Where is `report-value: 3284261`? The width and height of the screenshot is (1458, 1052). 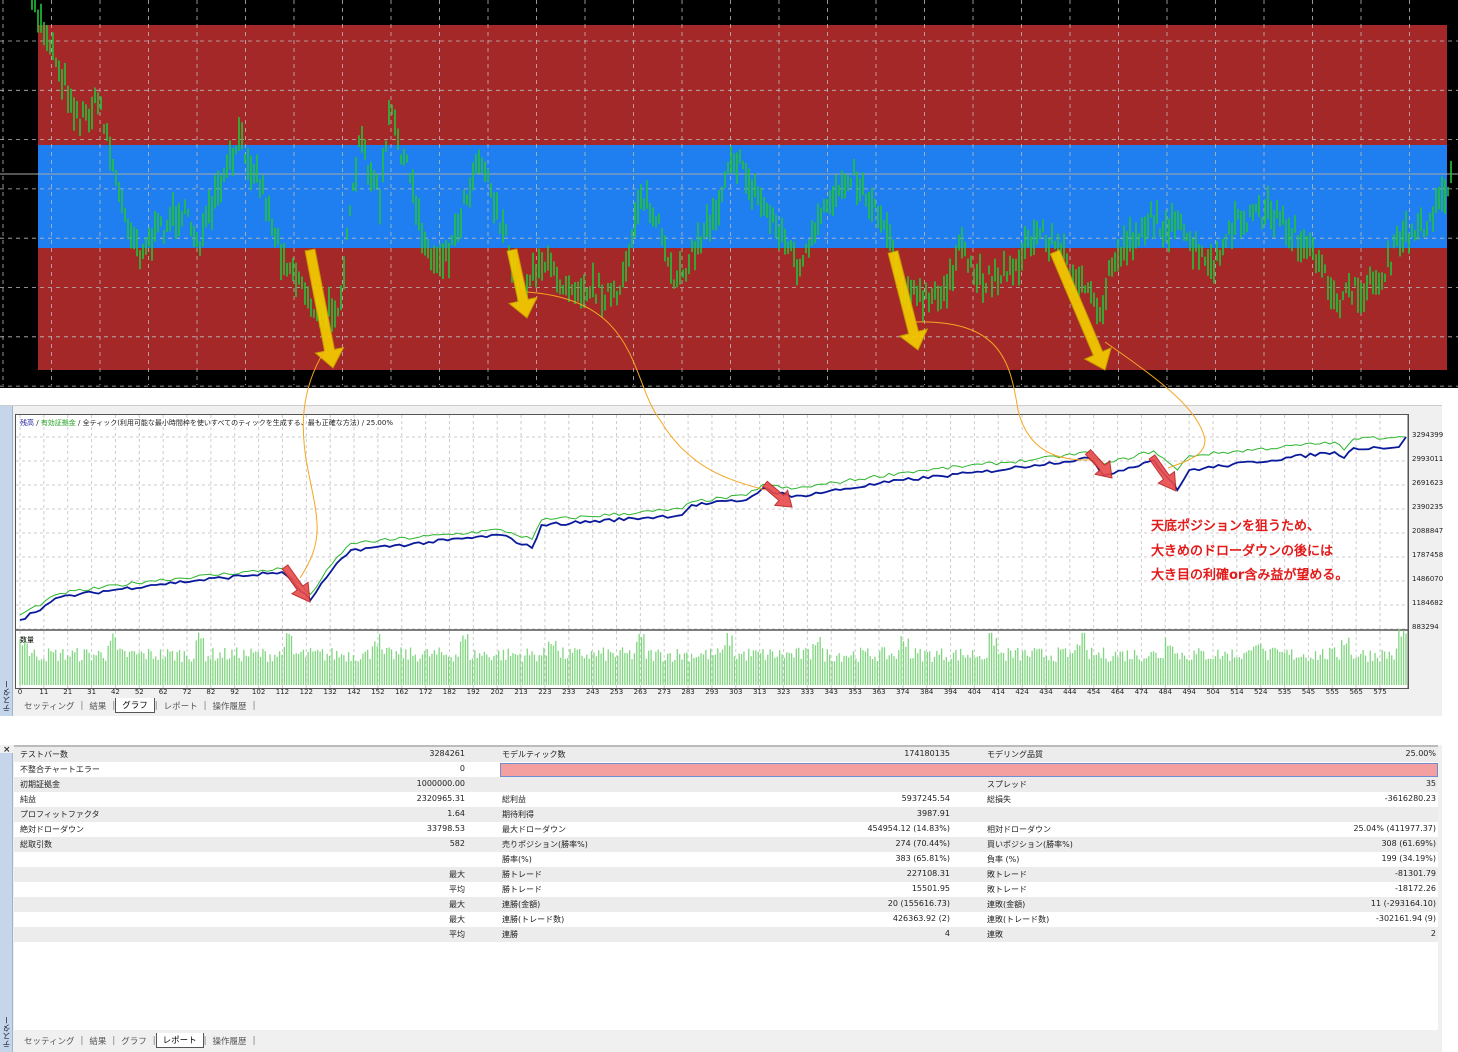 report-value: 3284261 is located at coordinates (447, 753).